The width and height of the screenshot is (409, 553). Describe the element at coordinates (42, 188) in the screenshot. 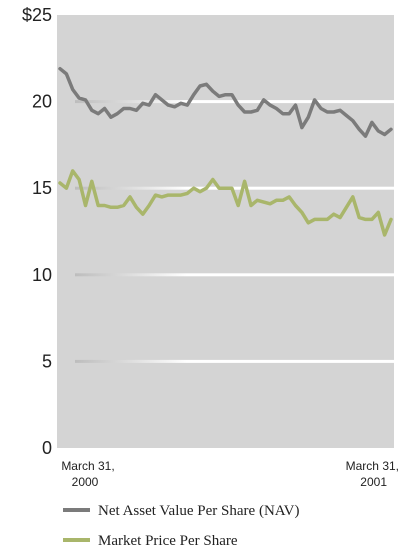

I see `y-tick-label: 15` at that location.